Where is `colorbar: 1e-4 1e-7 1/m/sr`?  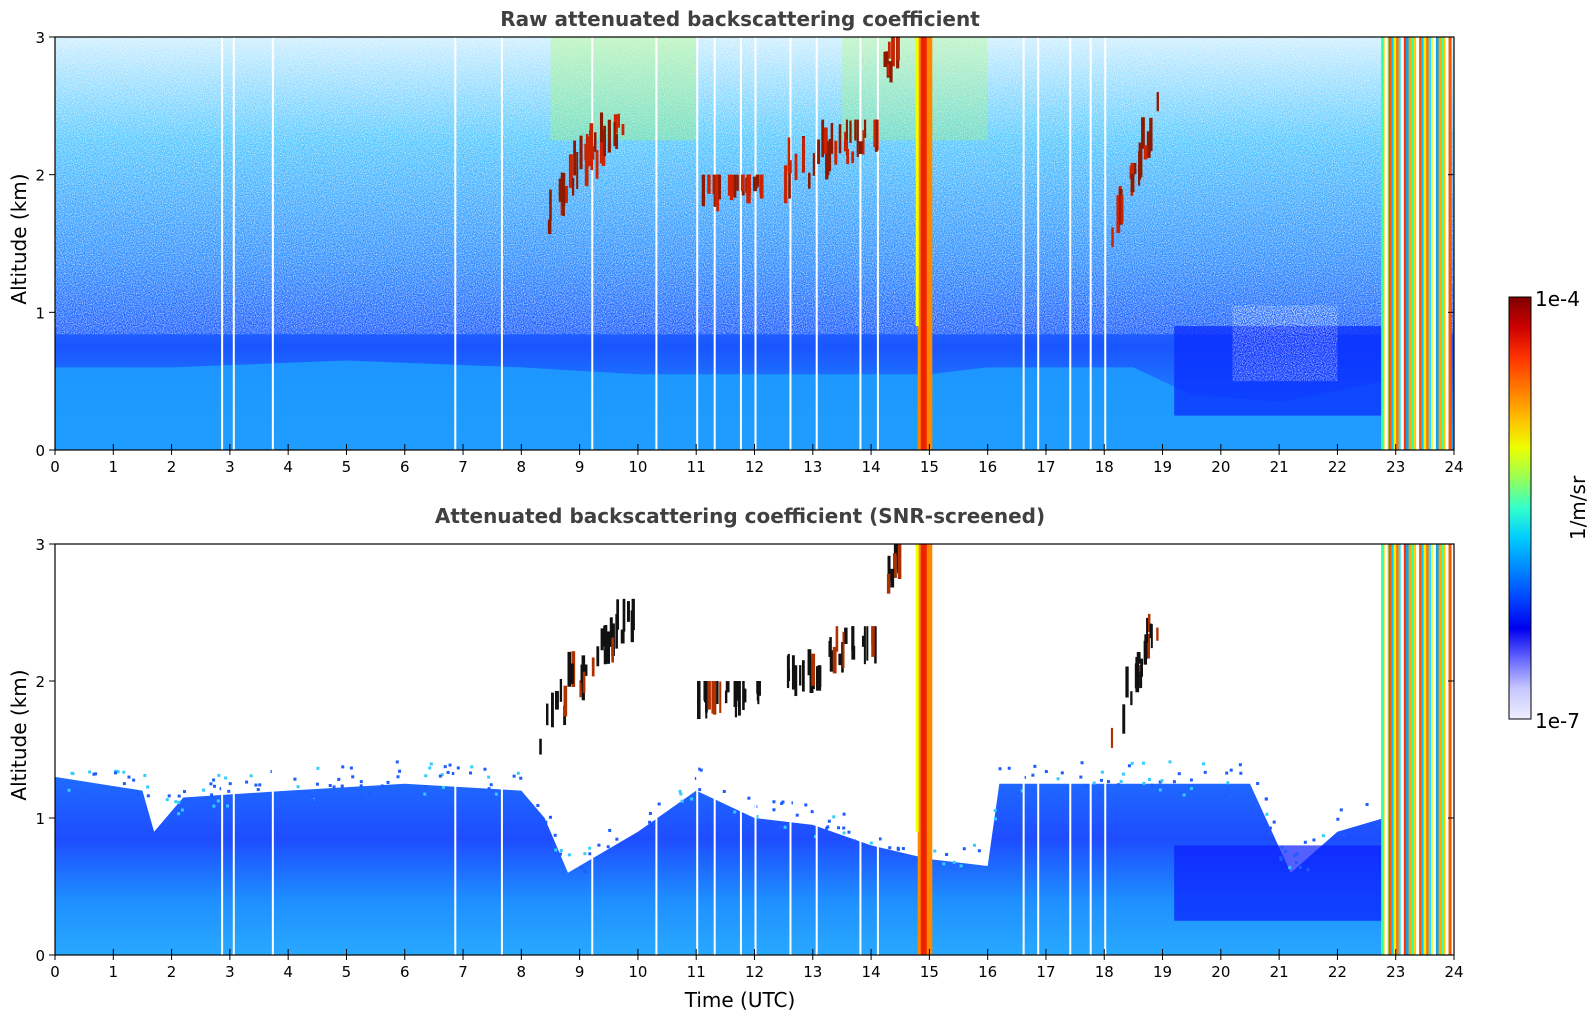 colorbar: 1e-4 1e-7 1/m/sr is located at coordinates (1549, 510).